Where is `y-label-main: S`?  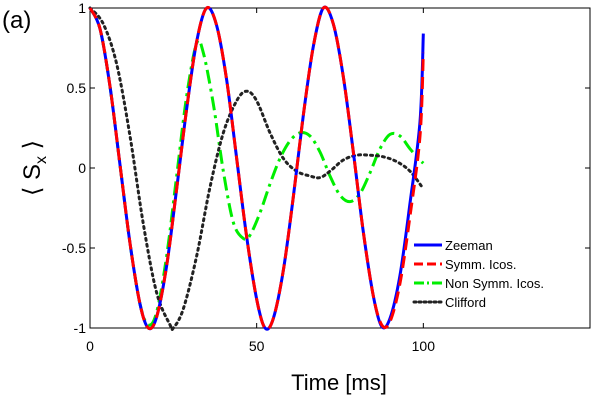 y-label-main: S is located at coordinates (32, 172).